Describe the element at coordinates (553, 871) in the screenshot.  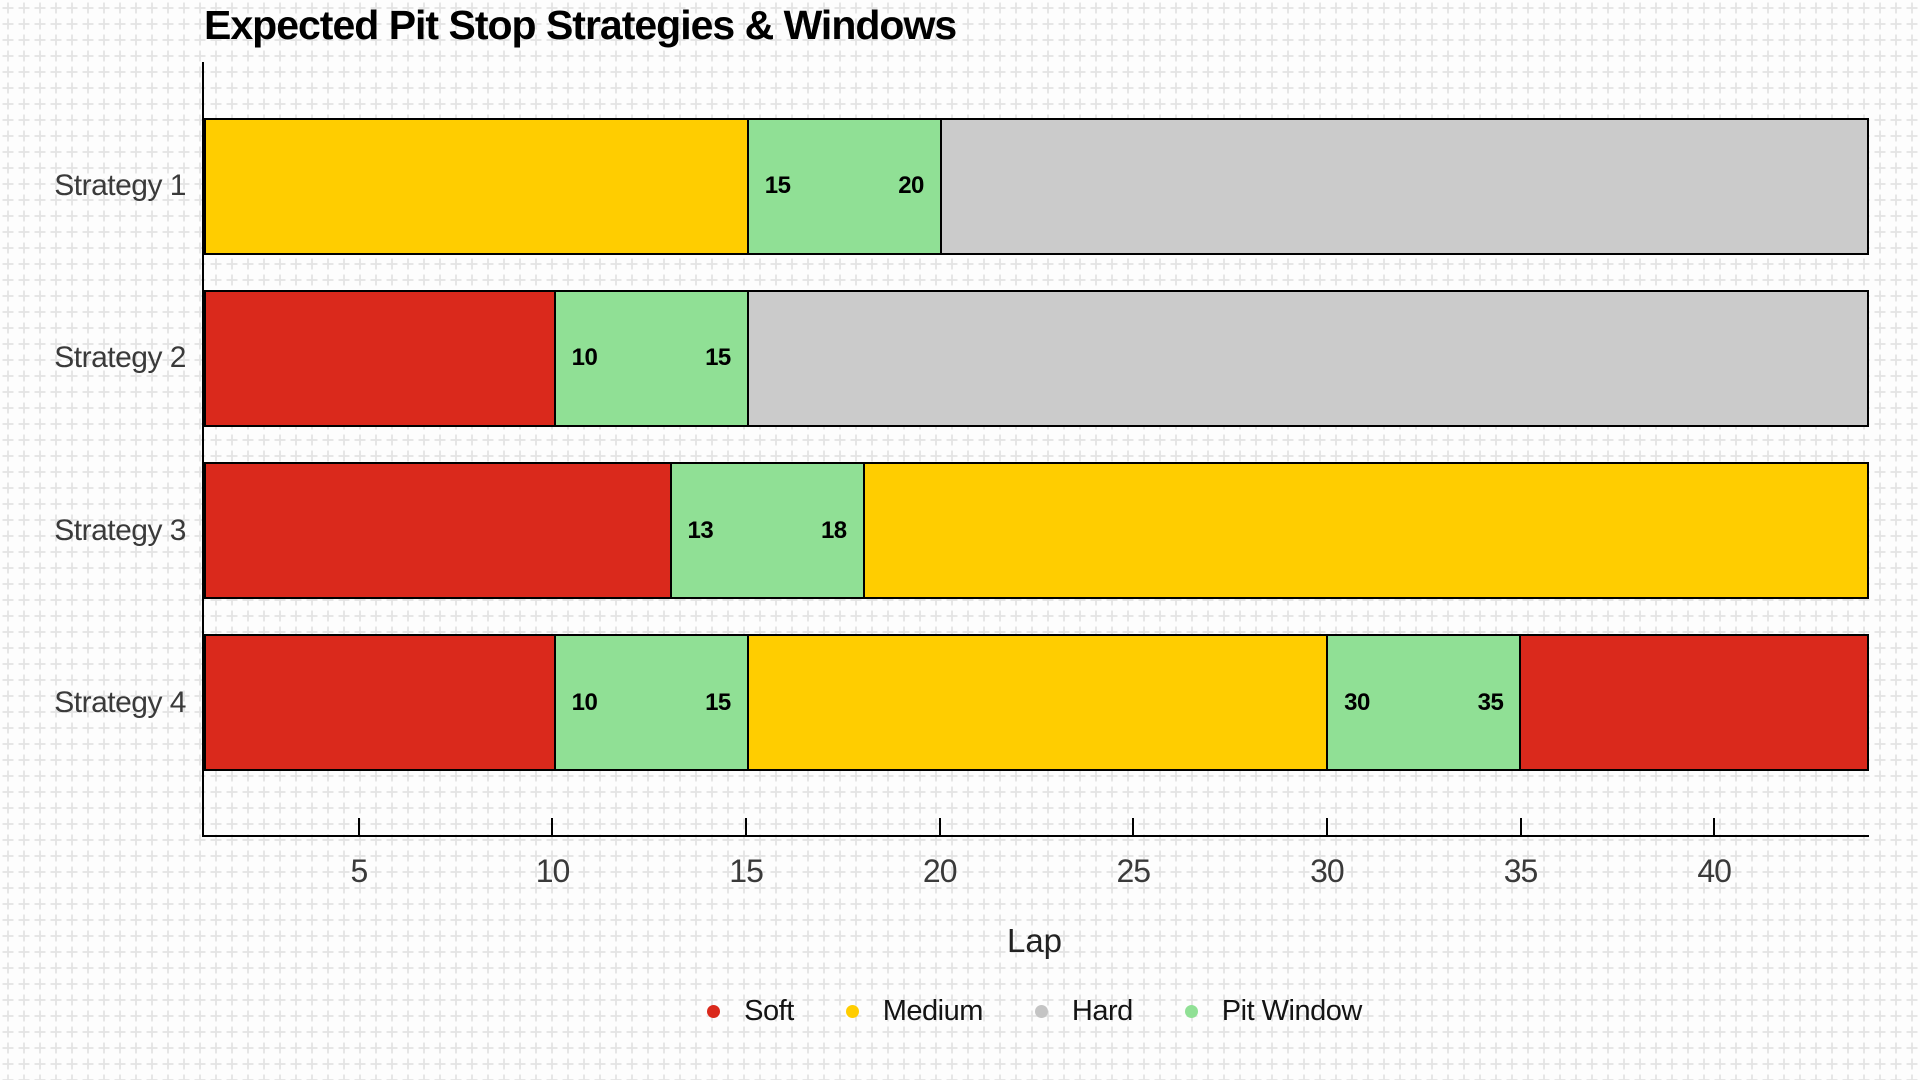
I see `x-tick-label: 10` at that location.